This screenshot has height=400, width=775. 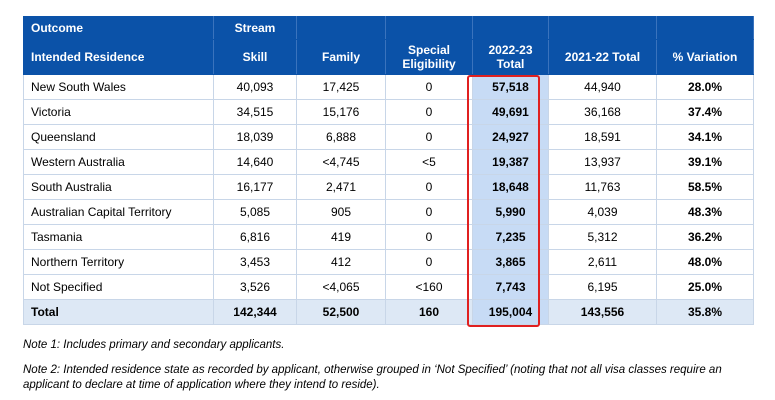 I want to click on total-2021-22-cell: 6,195, so click(x=602, y=287).